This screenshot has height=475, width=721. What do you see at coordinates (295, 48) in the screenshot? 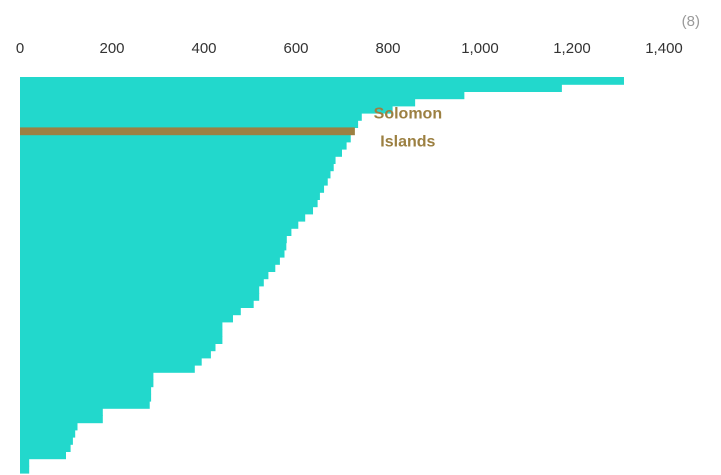
I see `x-tick-label: 600` at bounding box center [295, 48].